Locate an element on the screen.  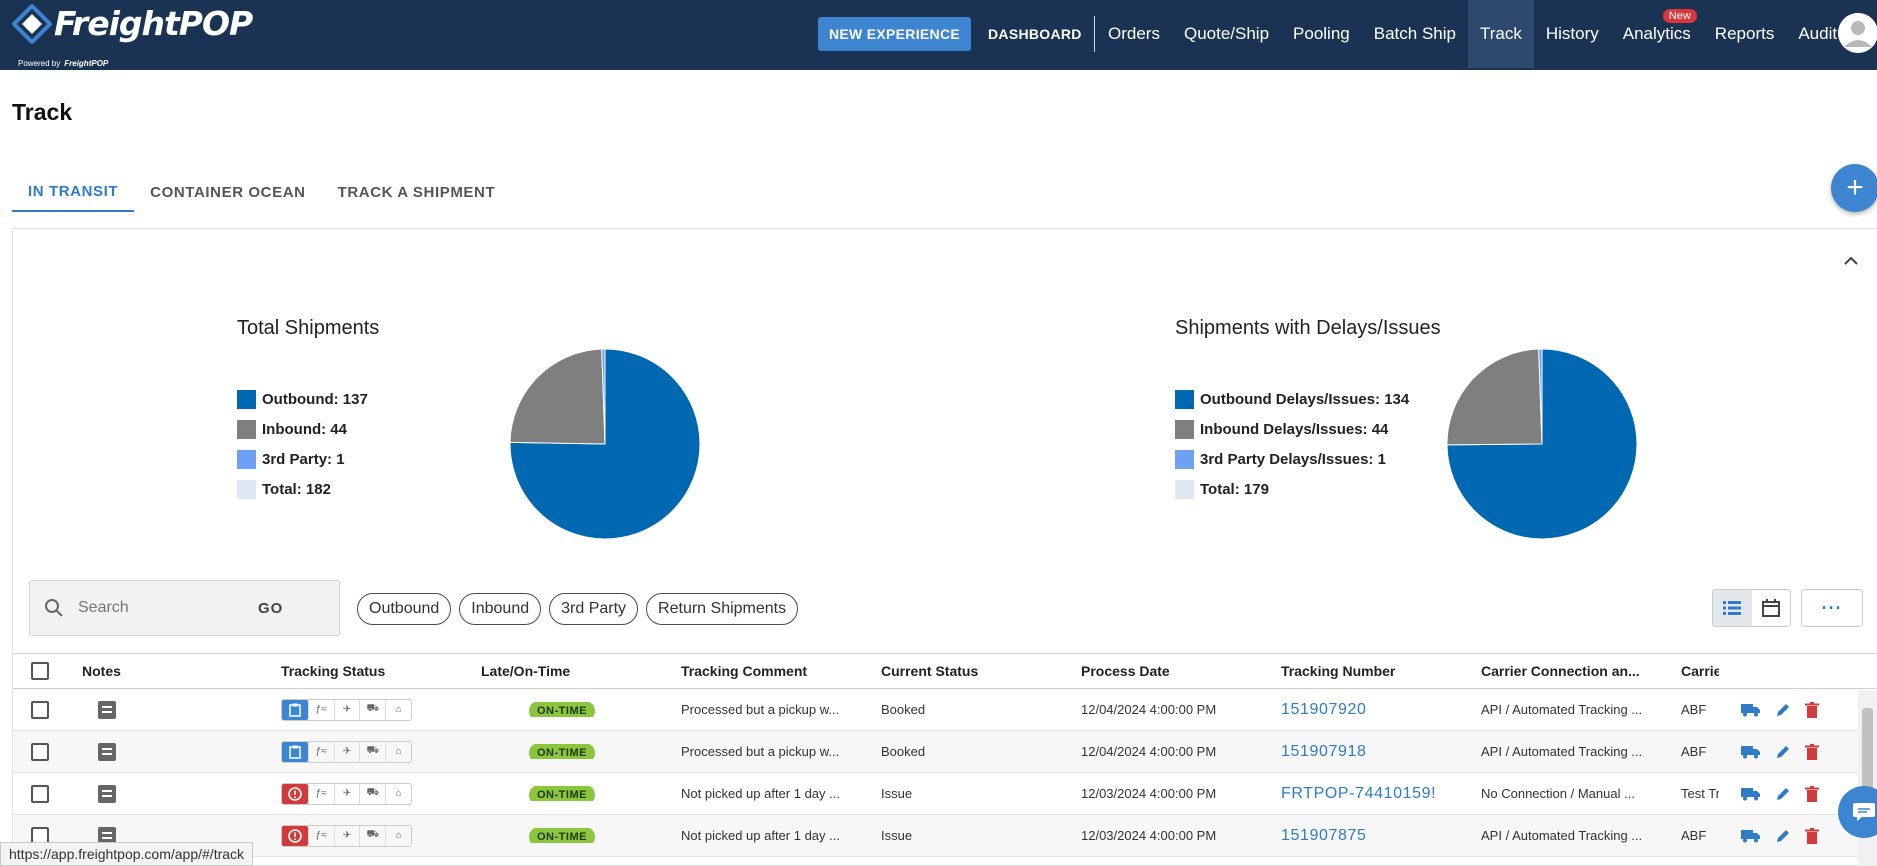
nav-orders: Orders is located at coordinates (1134, 34).